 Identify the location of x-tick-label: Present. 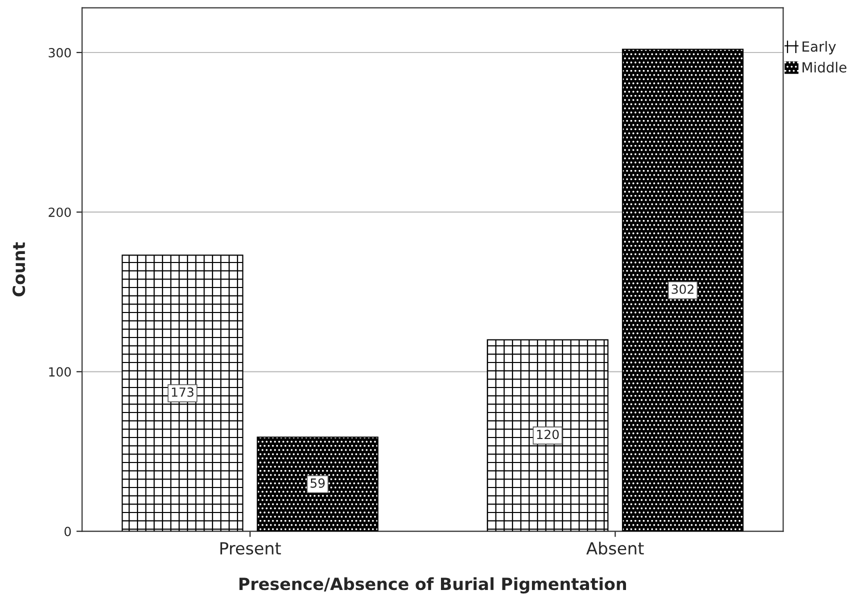
(250, 548).